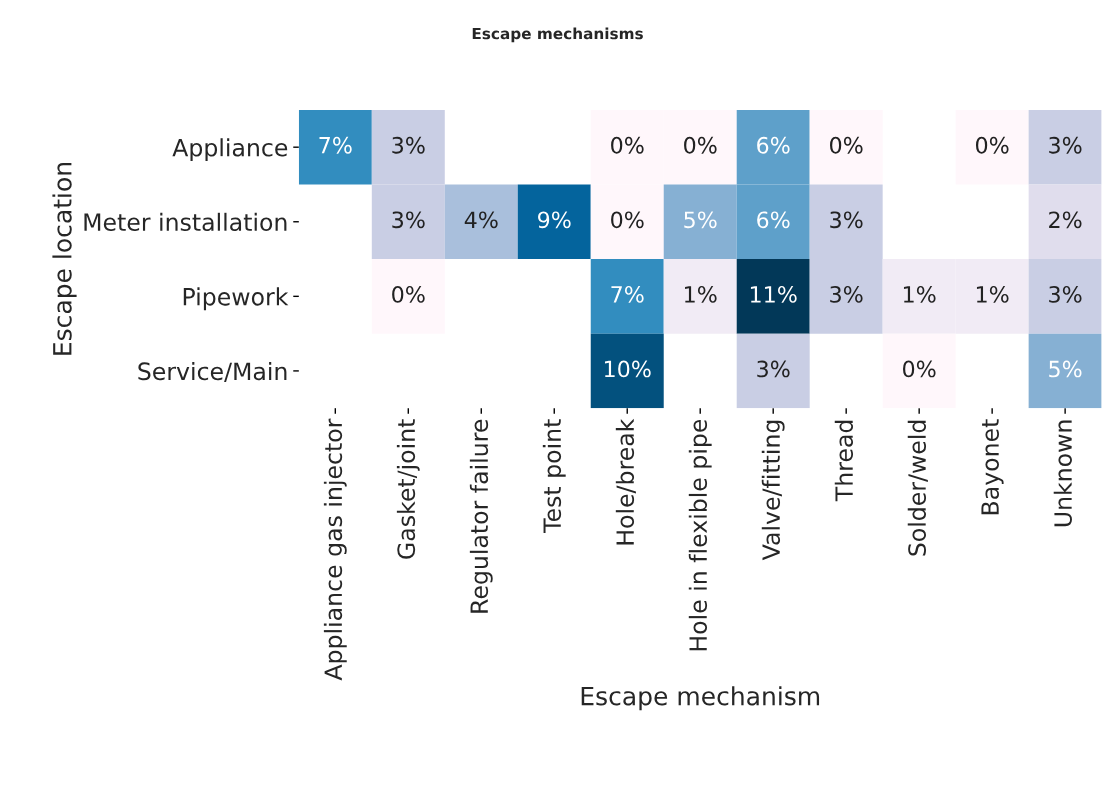 The height and width of the screenshot is (785, 1115). Describe the element at coordinates (700, 535) in the screenshot. I see `x-tick-label: Hole in flexible pipe` at that location.